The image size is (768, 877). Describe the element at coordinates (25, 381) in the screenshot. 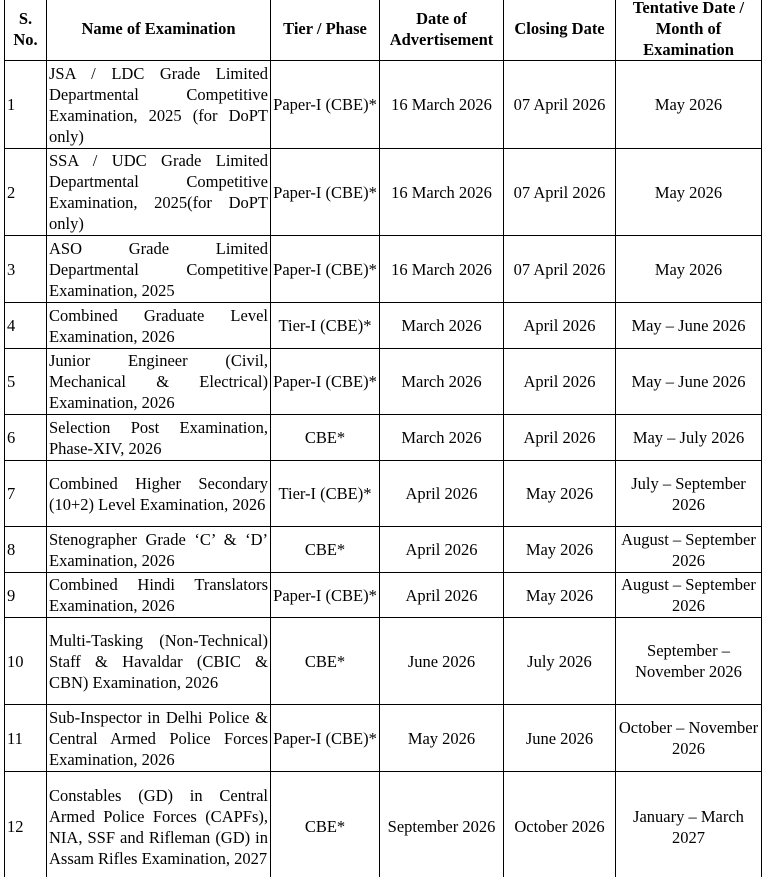

I see `serial-number: 5` at that location.